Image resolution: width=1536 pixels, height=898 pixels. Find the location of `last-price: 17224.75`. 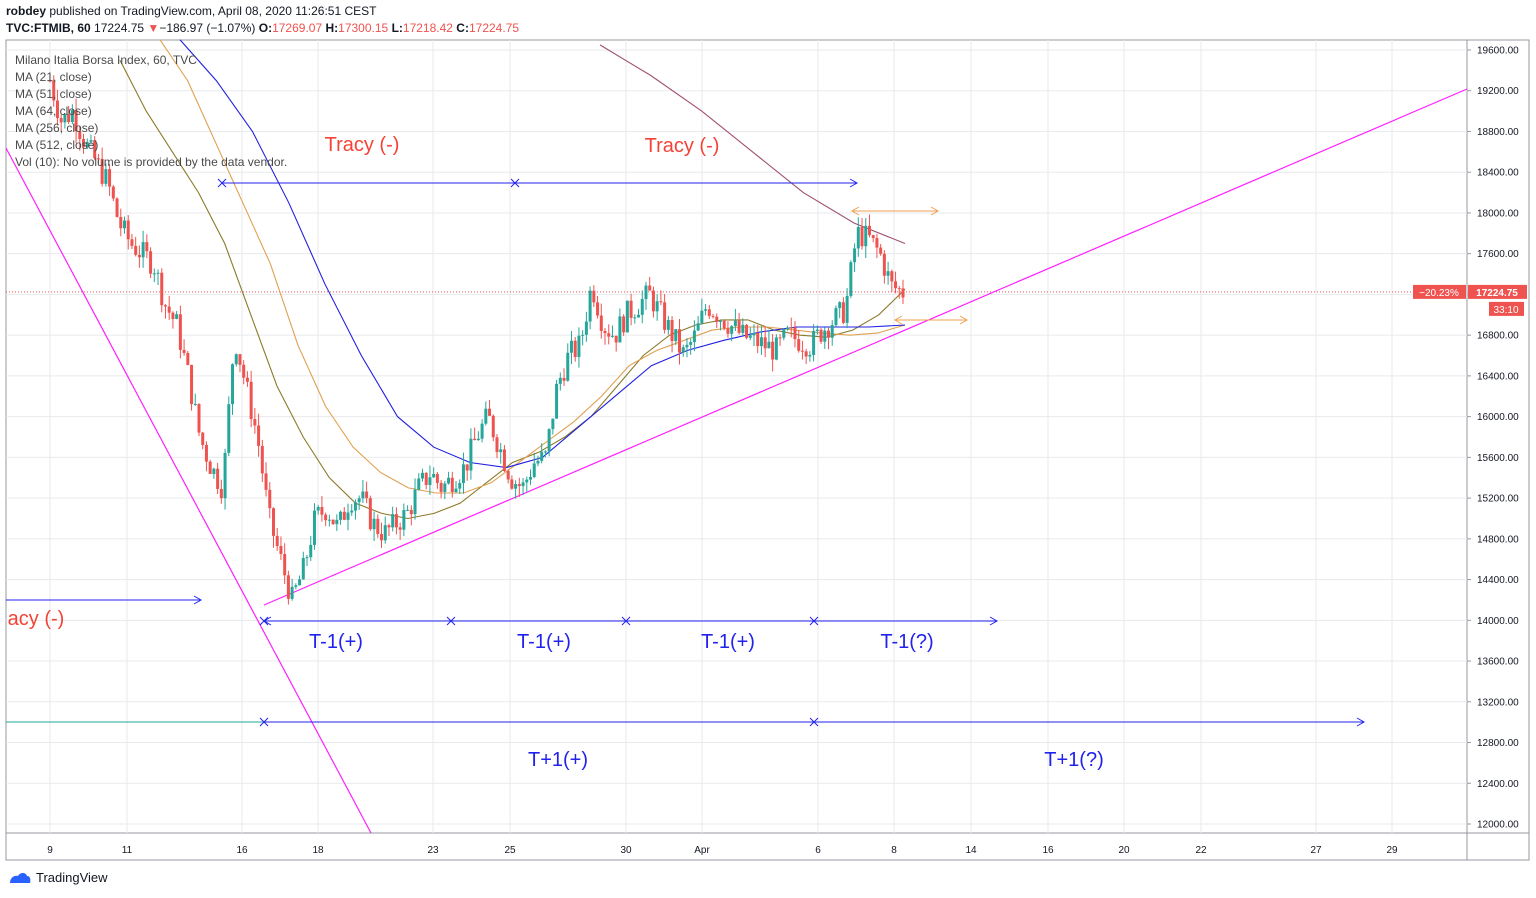

last-price: 17224.75 is located at coordinates (119, 28).